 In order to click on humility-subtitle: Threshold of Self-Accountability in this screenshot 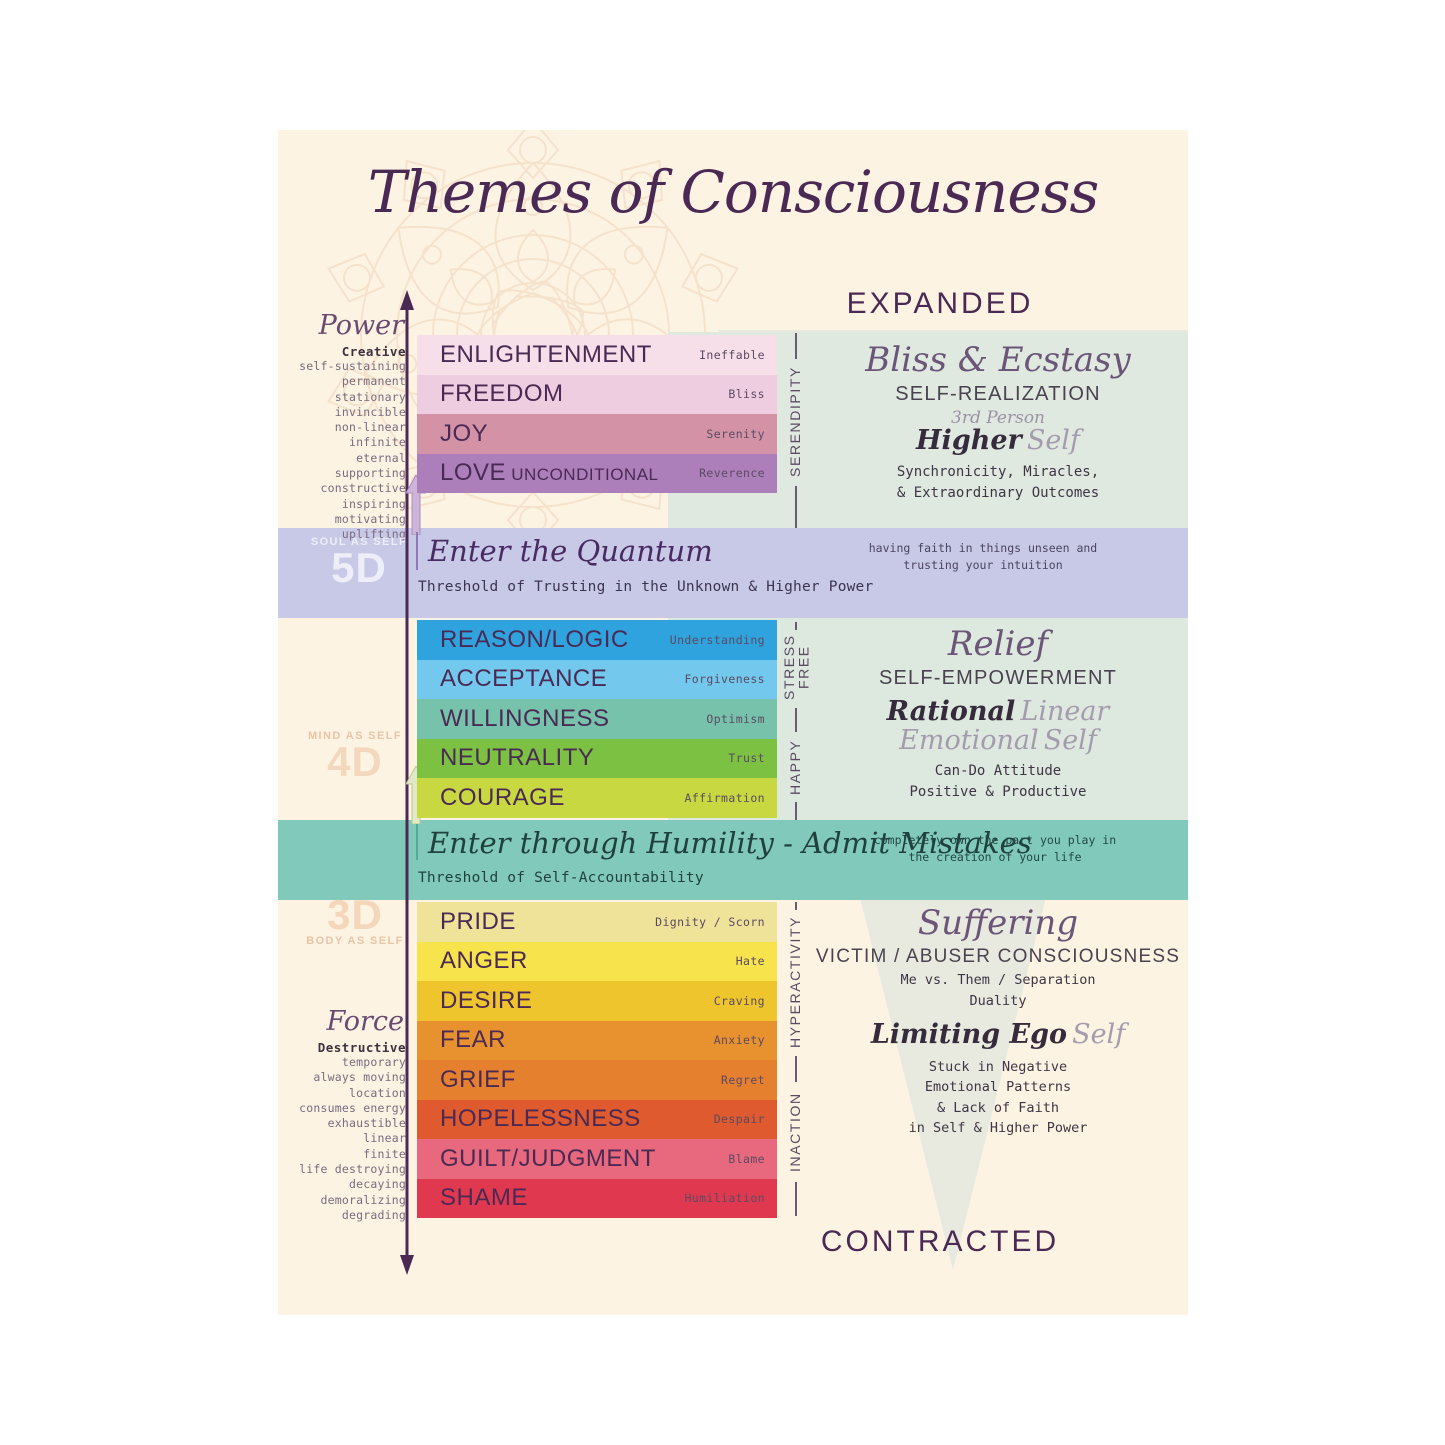, I will do `click(561, 878)`.